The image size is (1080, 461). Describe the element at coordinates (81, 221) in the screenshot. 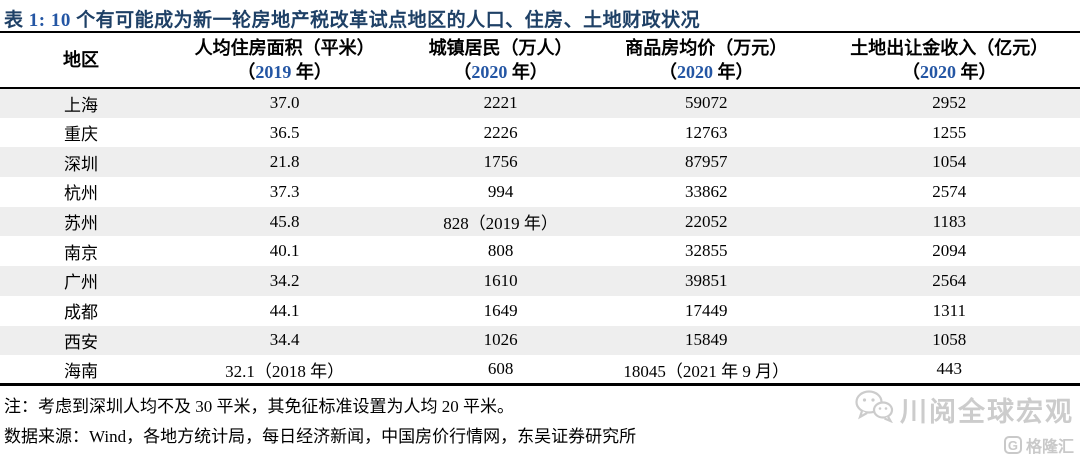

I see `cell-region: 苏州` at that location.